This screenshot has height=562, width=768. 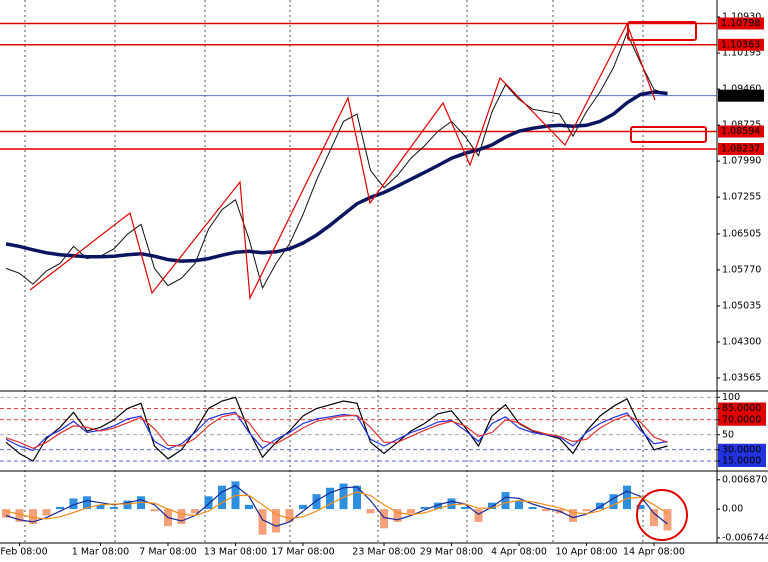 I want to click on y-tick-label: 0.0068709, so click(x=745, y=479).